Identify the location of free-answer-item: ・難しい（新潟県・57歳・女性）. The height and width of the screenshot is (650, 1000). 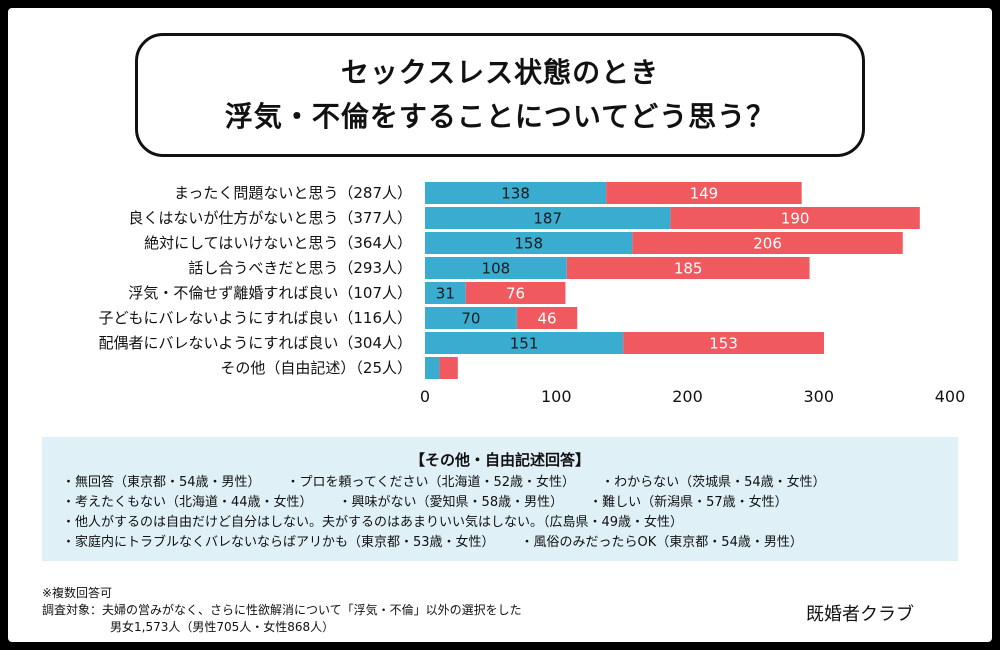
(688, 502).